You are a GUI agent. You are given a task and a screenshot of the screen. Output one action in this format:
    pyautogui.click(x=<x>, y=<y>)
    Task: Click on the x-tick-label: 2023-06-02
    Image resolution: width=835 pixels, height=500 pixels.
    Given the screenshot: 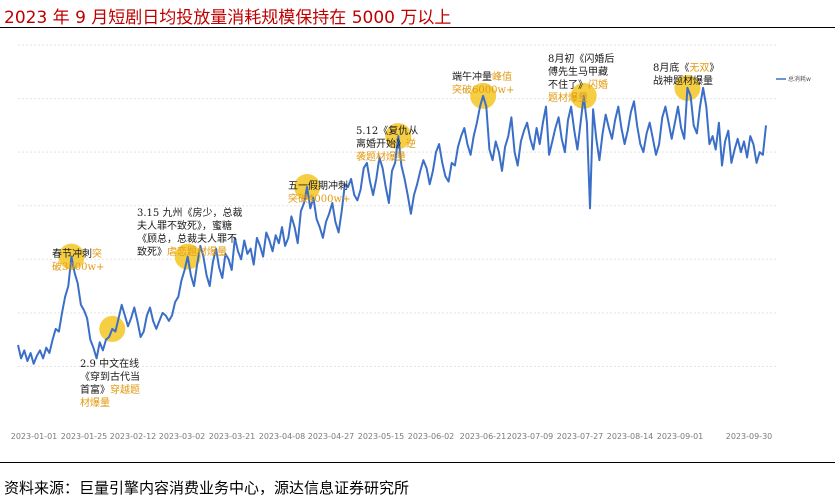 What is the action you would take?
    pyautogui.click(x=431, y=436)
    